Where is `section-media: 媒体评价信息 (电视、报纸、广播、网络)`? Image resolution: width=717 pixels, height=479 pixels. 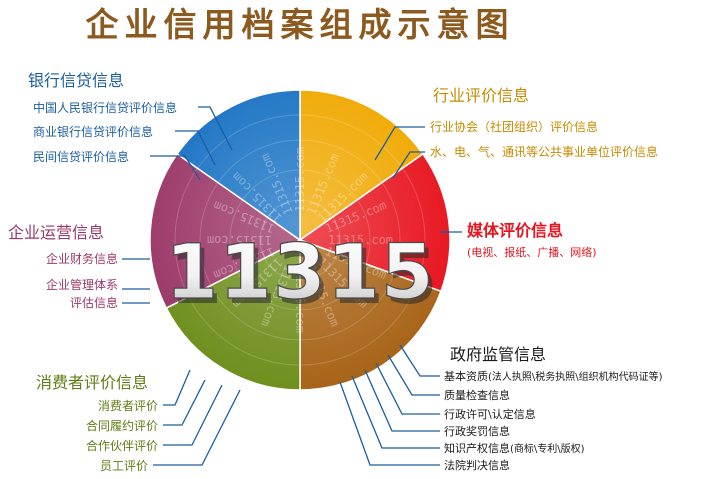
section-media: 媒体评价信息 (电视、报纸、广播、网络) is located at coordinates (532, 240).